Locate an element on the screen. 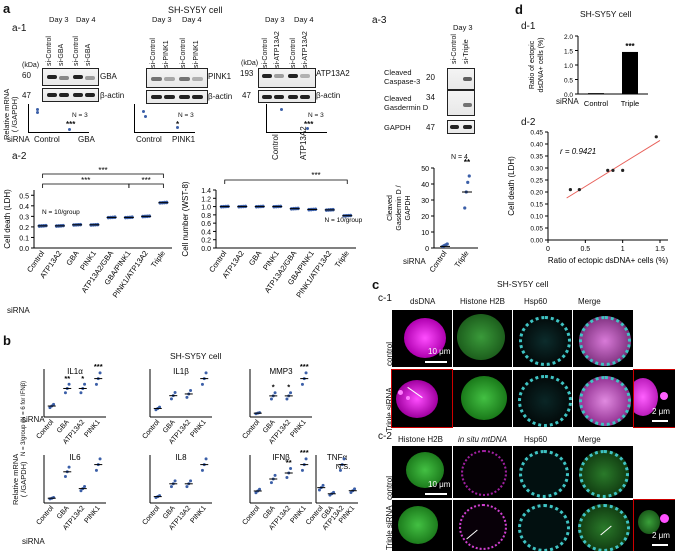 This screenshot has width=675, height=551. scale-bar is located at coordinates (436, 494).